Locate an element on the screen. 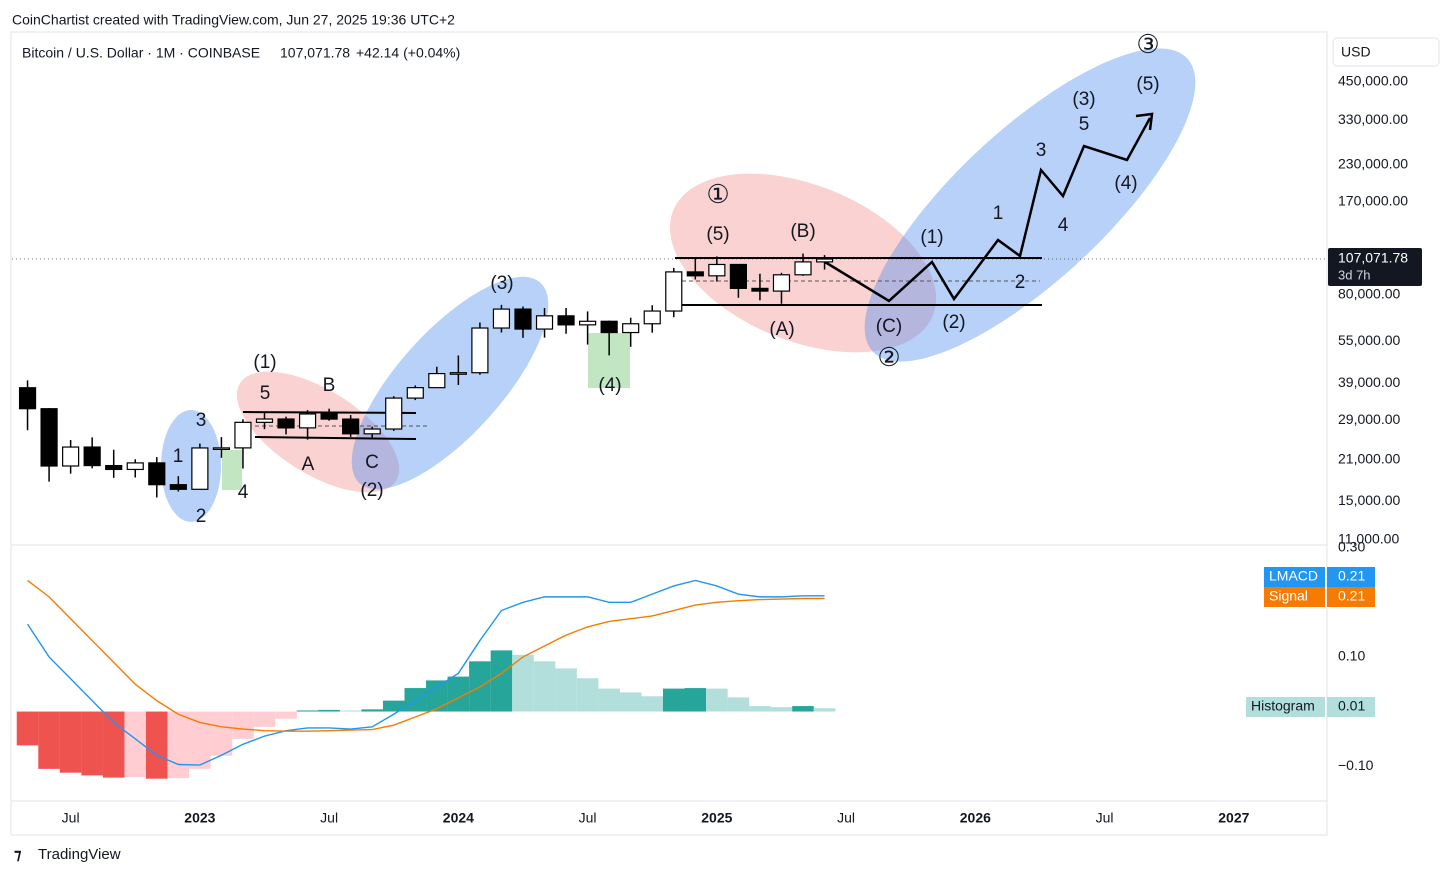 The image size is (1456, 877). wave-label: C is located at coordinates (372, 462).